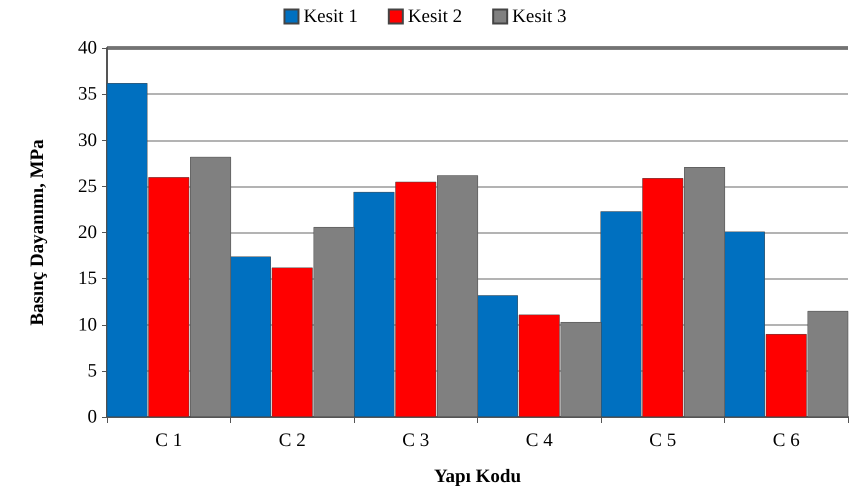  Describe the element at coordinates (87, 232) in the screenshot. I see `y-tick-label: 20` at that location.